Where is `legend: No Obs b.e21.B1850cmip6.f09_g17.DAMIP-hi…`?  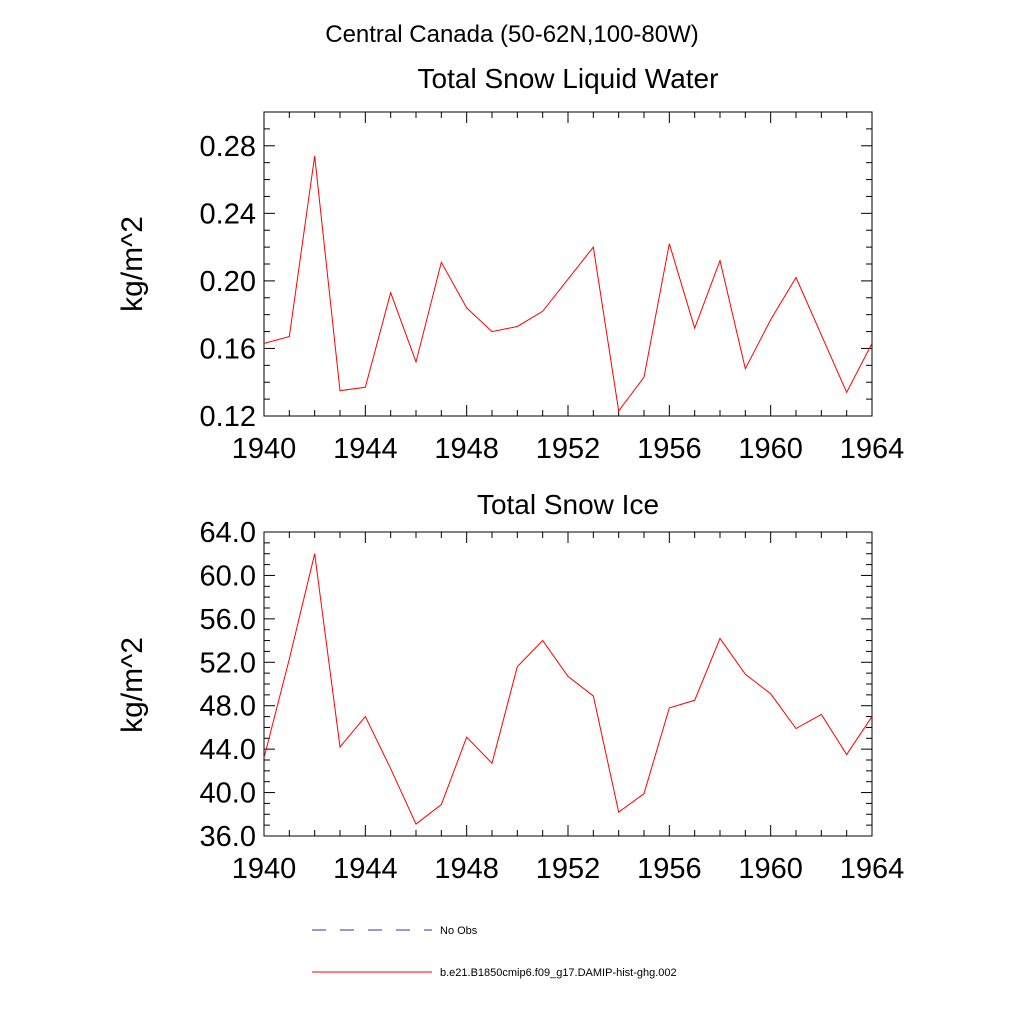
legend: No Obs b.e21.B1850cmip6.f09_g17.DAMIP-hi… is located at coordinates (494, 952).